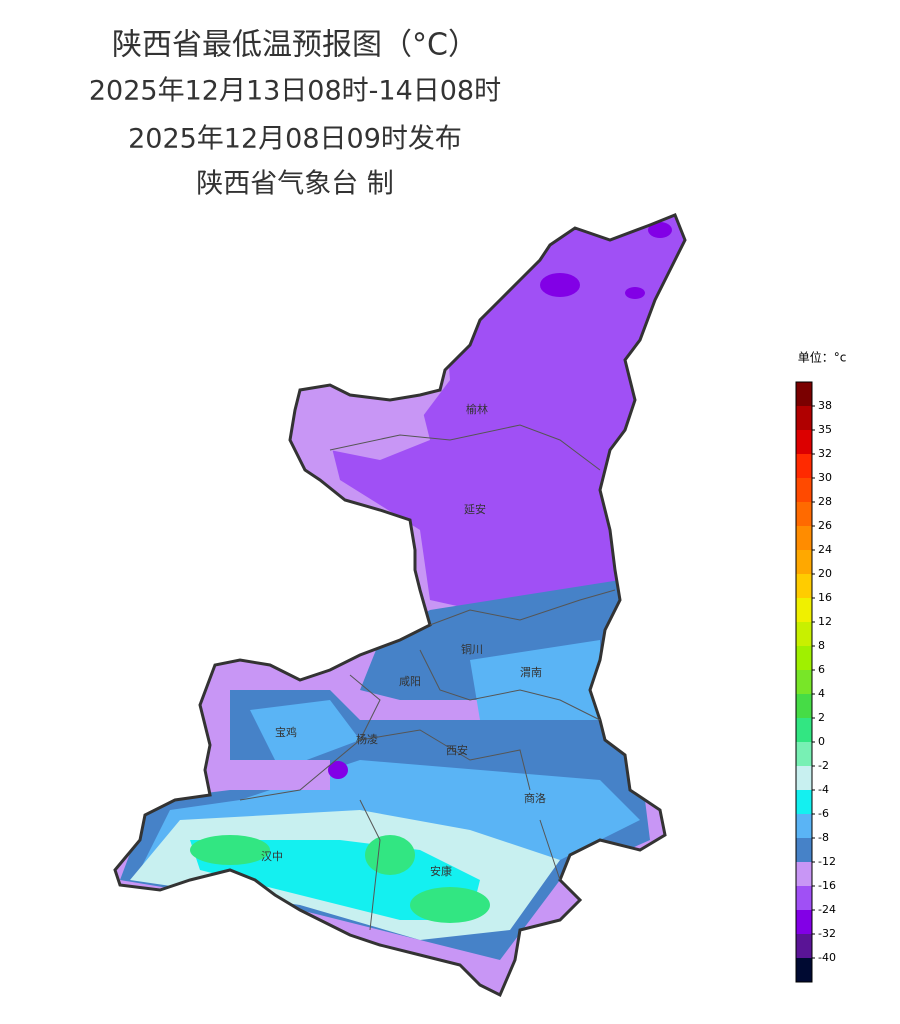 The image size is (900, 1024). I want to click on legend-tick-label: -6, so click(823, 813).